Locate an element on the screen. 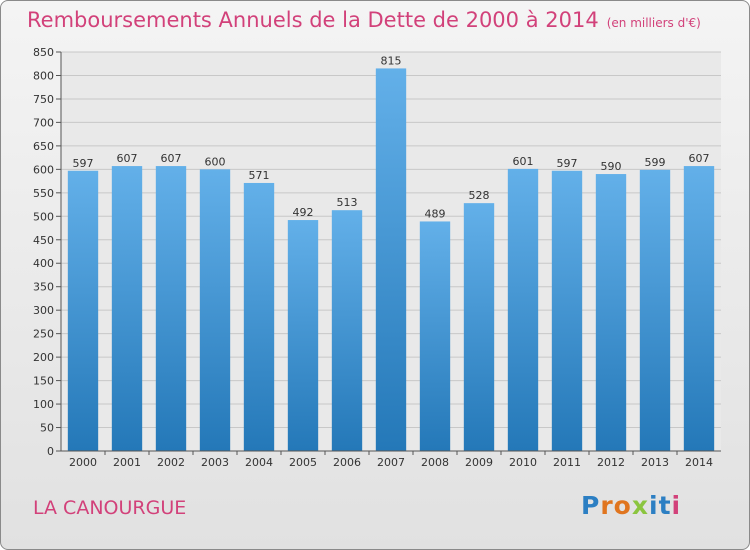 The image size is (750, 550). bar-value-label: 571 is located at coordinates (259, 175).